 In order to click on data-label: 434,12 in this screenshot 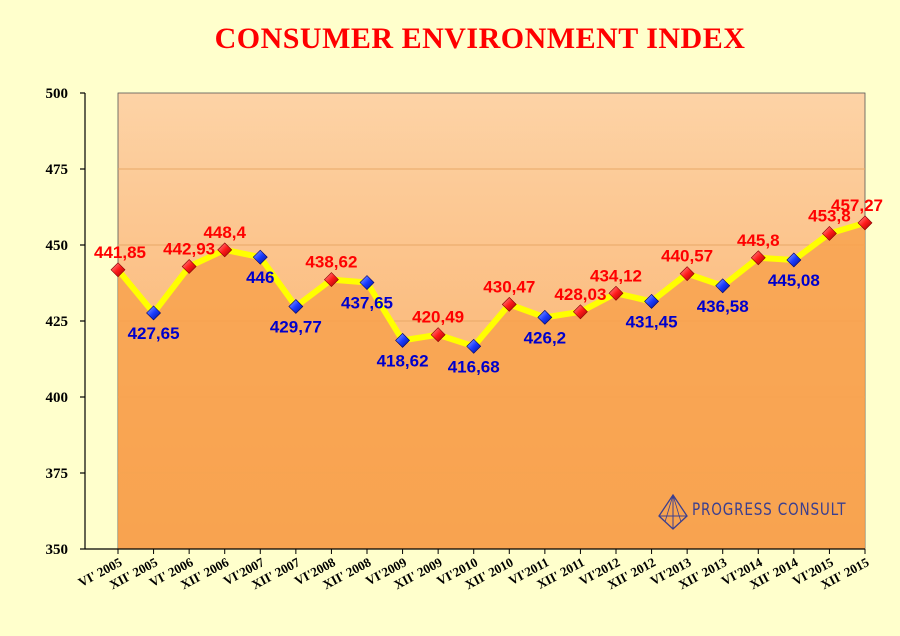, I will do `click(616, 275)`.